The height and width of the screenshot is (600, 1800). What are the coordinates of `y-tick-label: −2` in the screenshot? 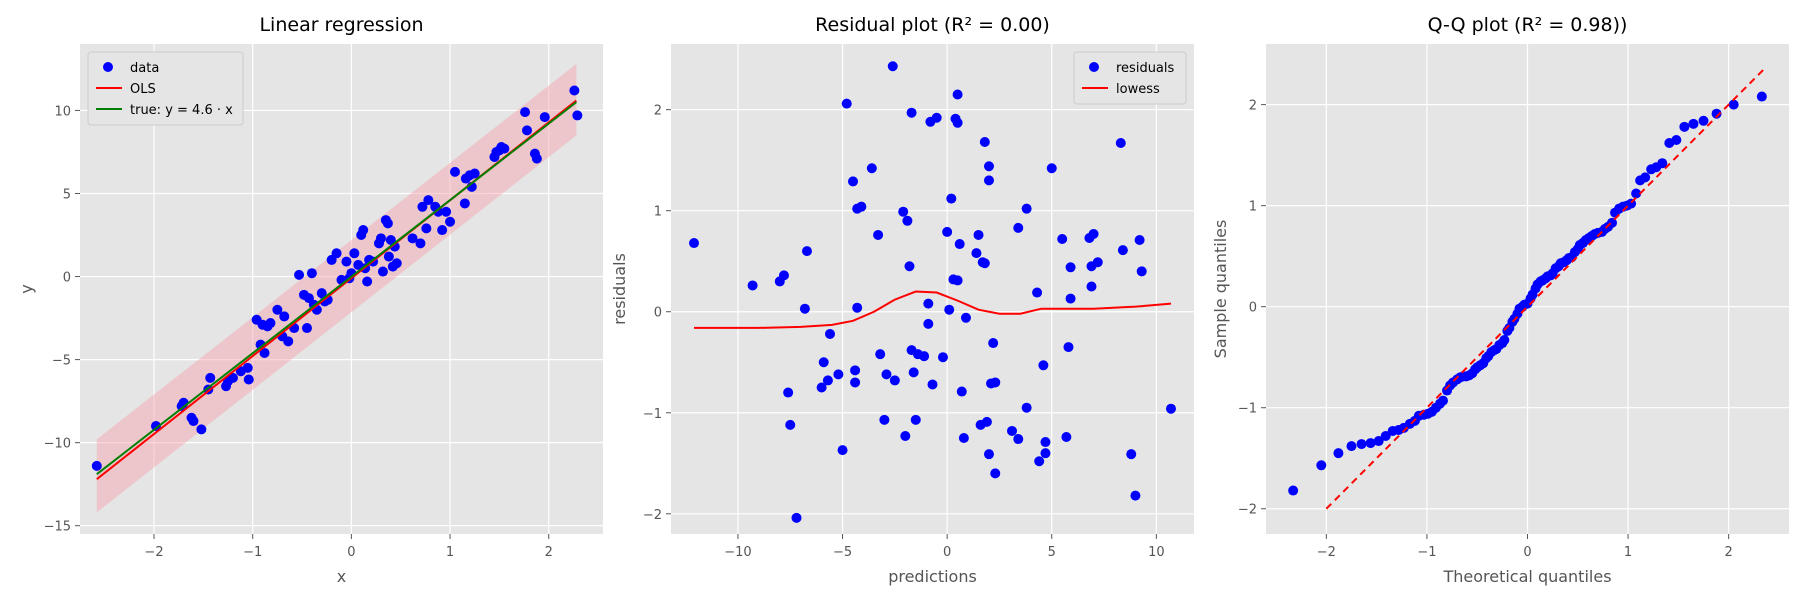 It's located at (1247, 510).